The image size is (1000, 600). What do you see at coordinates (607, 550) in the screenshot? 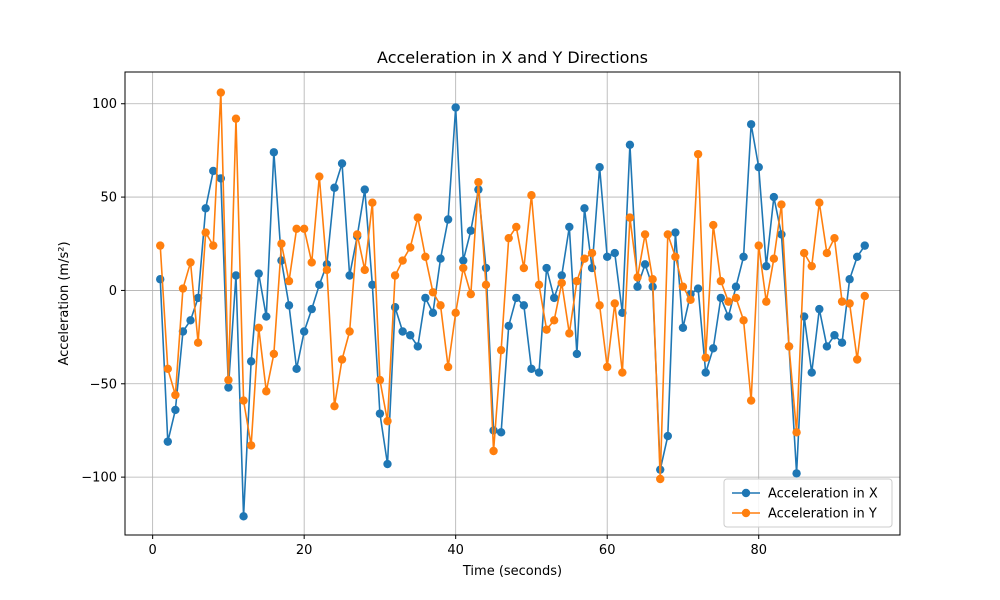
I see `x-tick-label: 60` at bounding box center [607, 550].